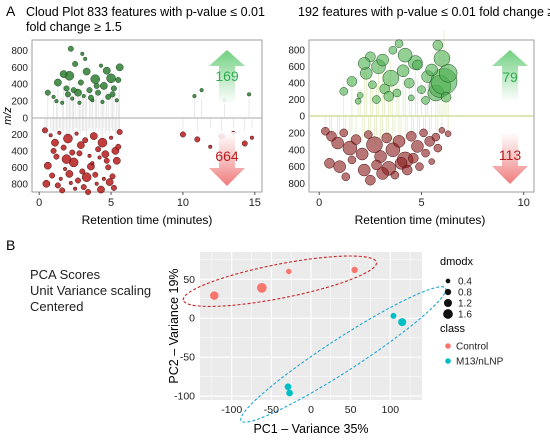  Describe the element at coordinates (421, 203) in the screenshot. I see `x-tick-label: 5` at that location.